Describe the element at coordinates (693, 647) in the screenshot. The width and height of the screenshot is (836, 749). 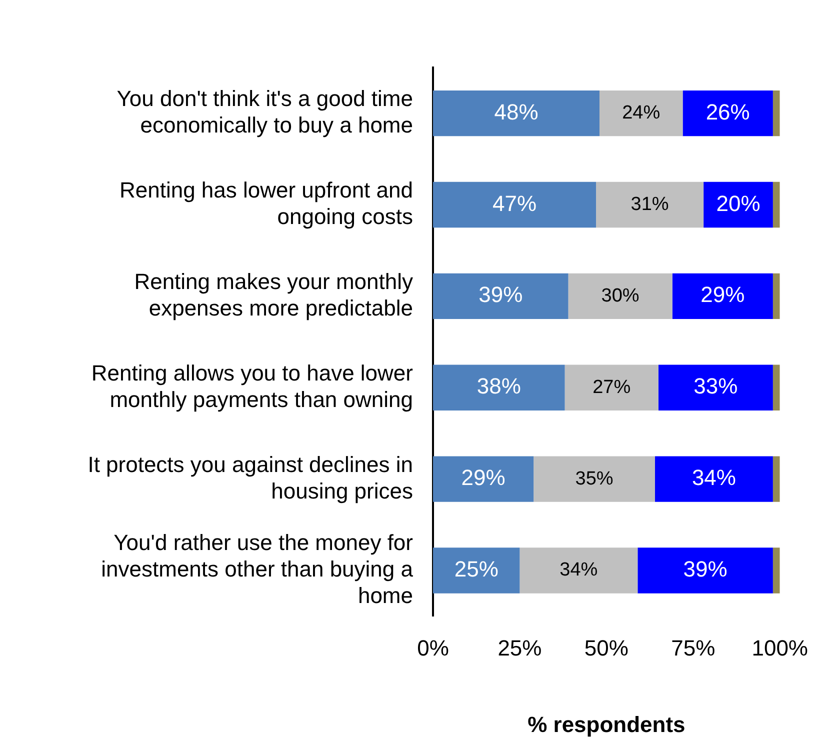
I see `x-tick-label: 75%` at that location.